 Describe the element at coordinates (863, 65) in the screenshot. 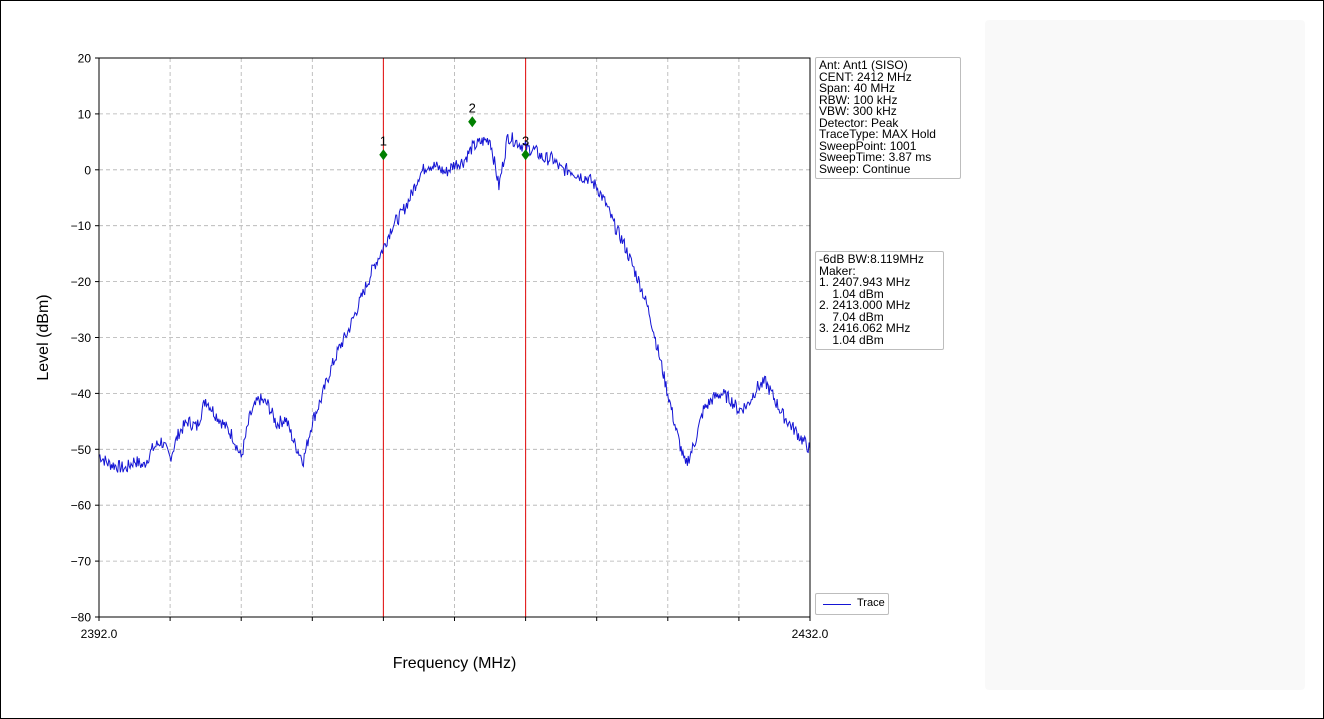

I see `params-line: Ant: Ant1 (SISO)` at that location.